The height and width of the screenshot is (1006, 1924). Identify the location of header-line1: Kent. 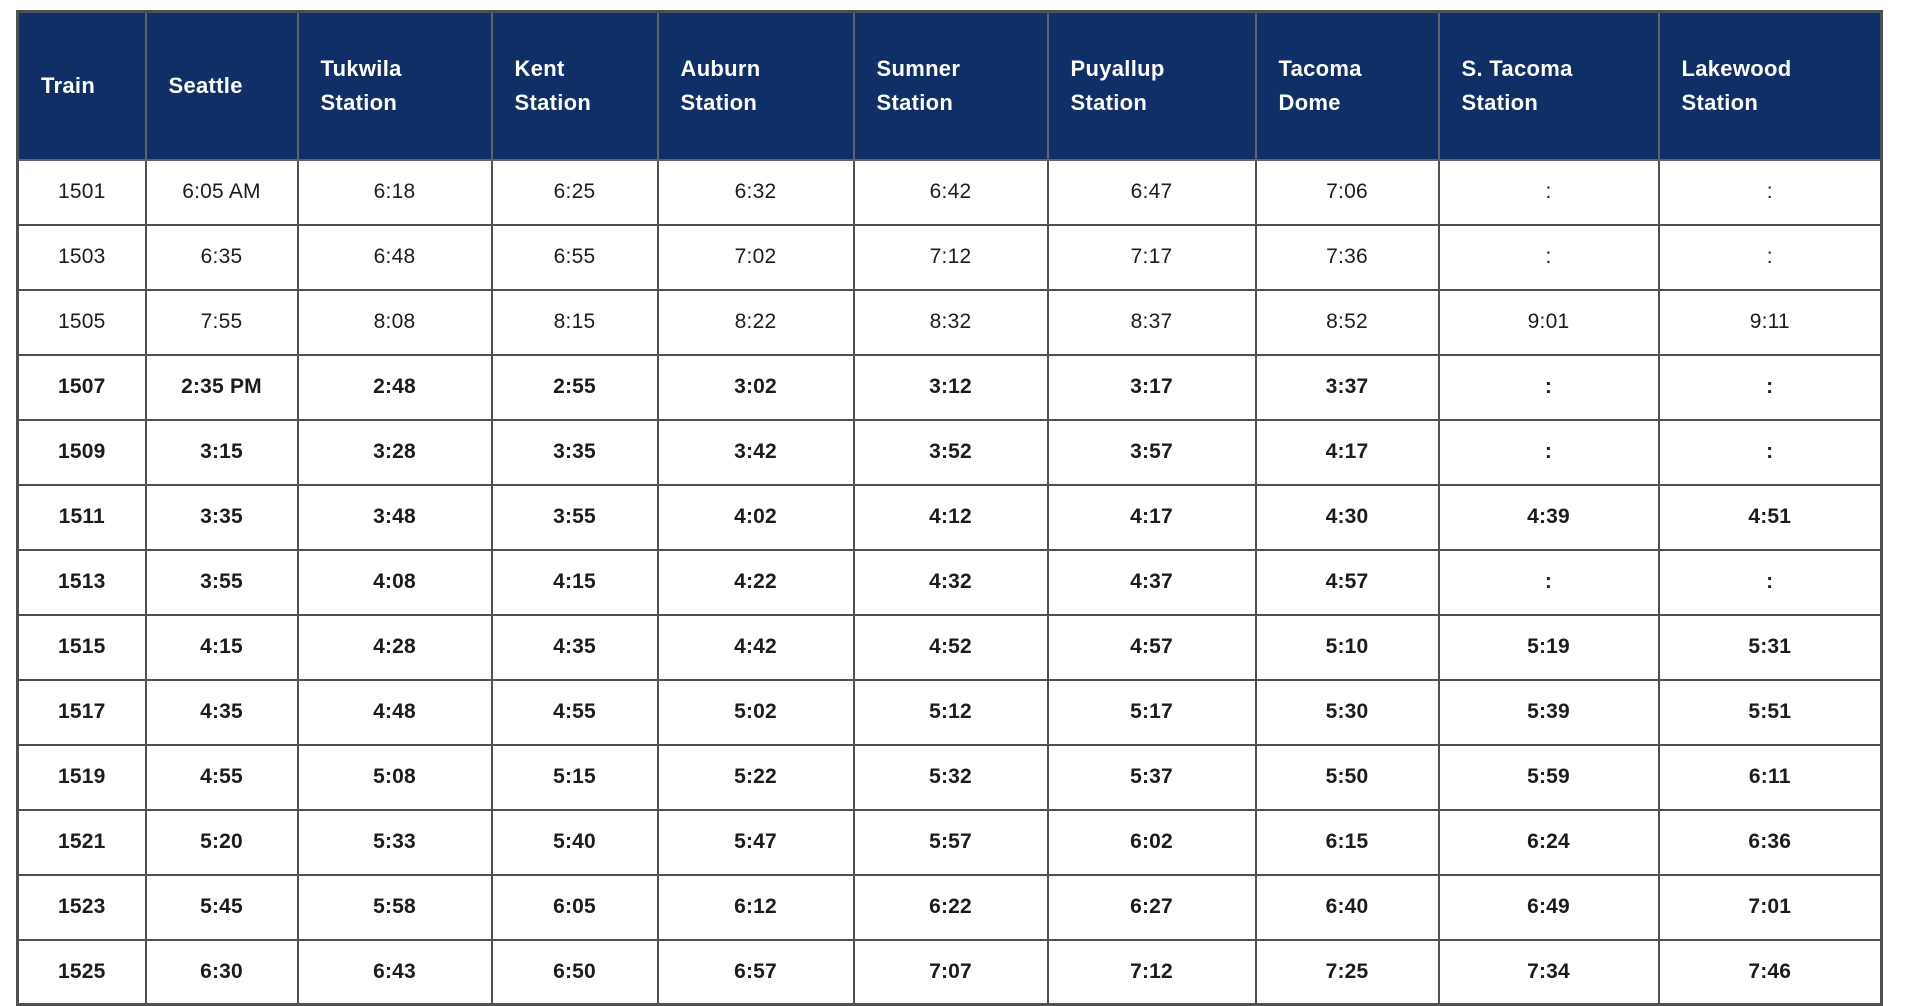
(539, 68).